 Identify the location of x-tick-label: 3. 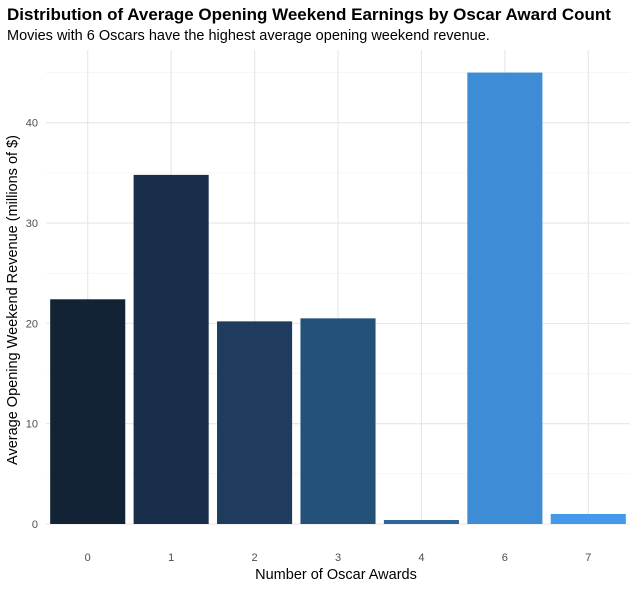
(338, 558).